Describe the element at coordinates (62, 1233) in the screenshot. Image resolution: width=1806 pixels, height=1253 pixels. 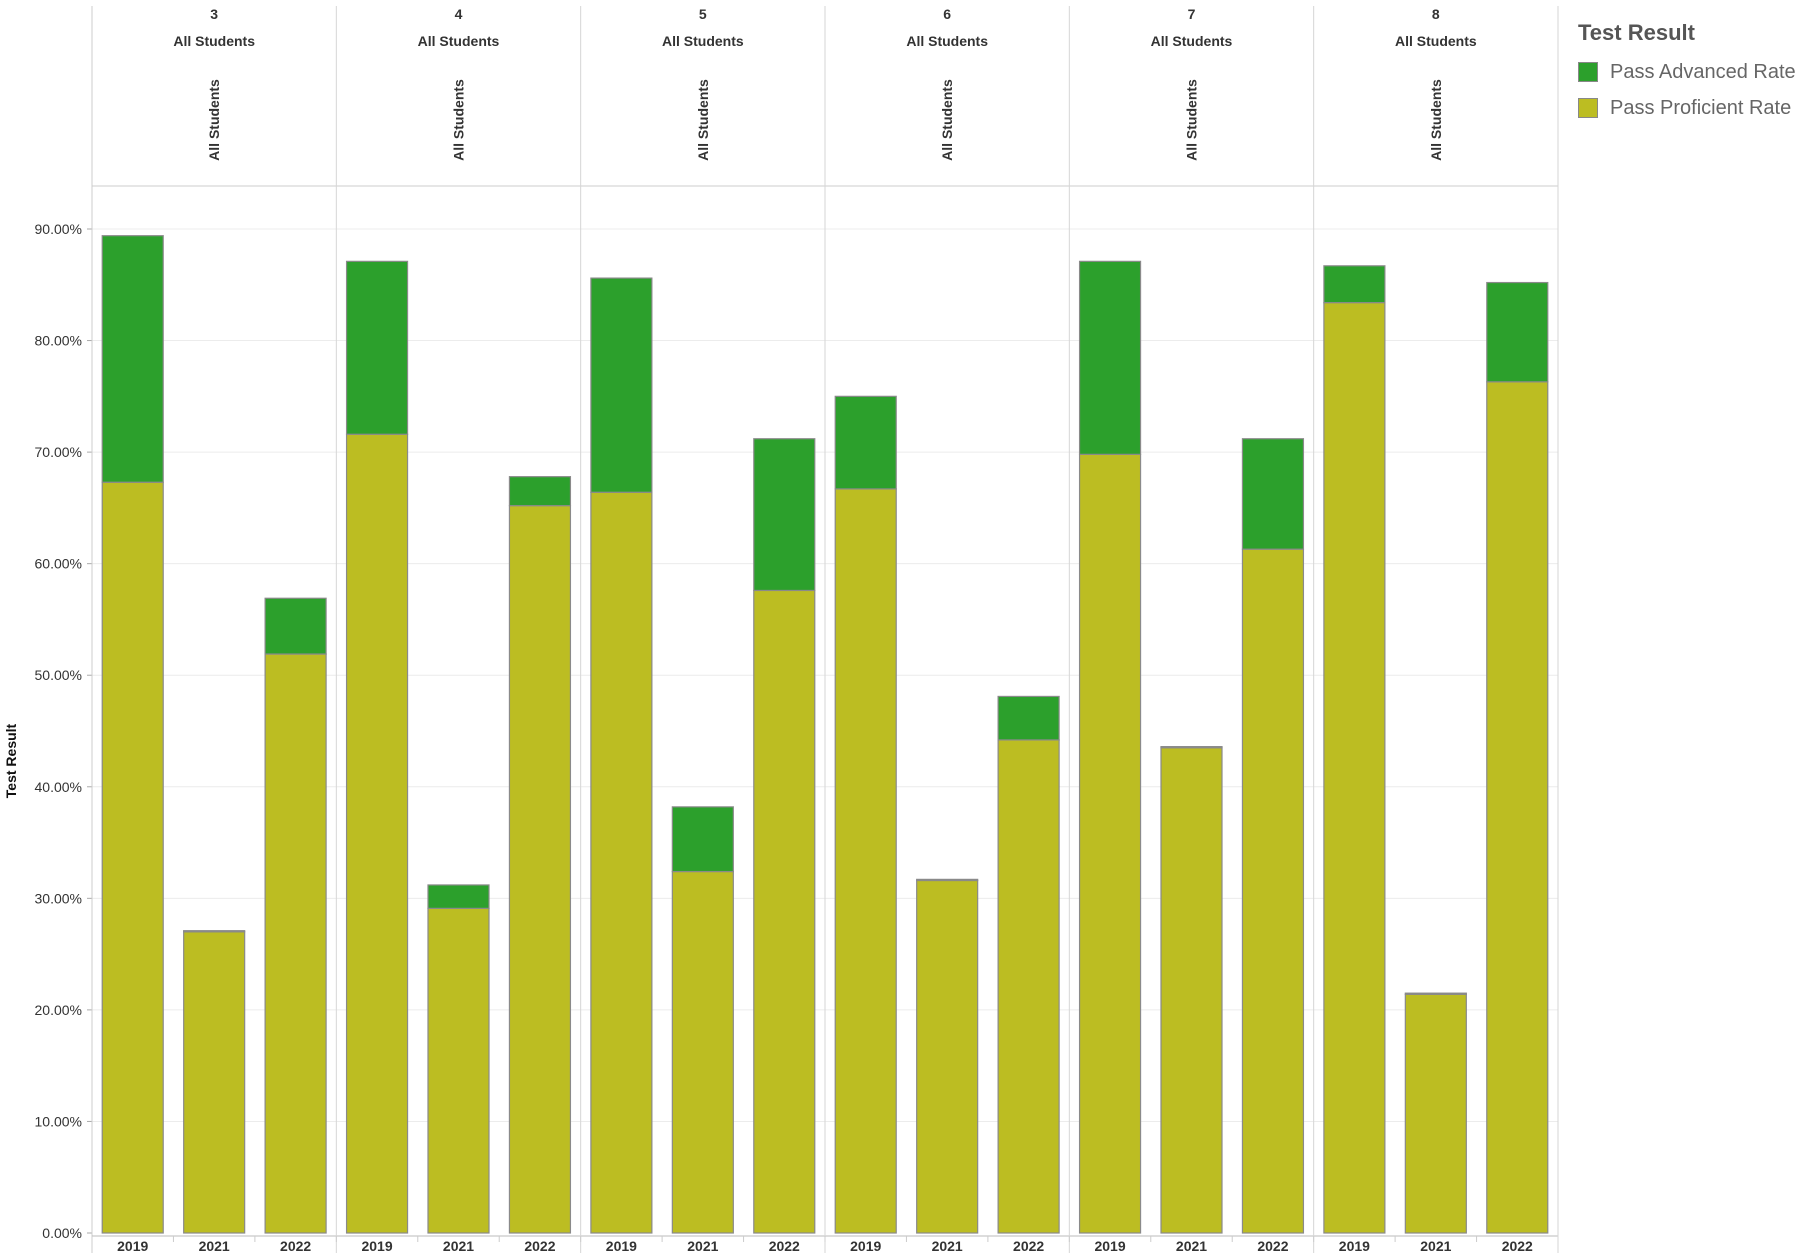
I see `y-tick-label: 0.00%` at that location.